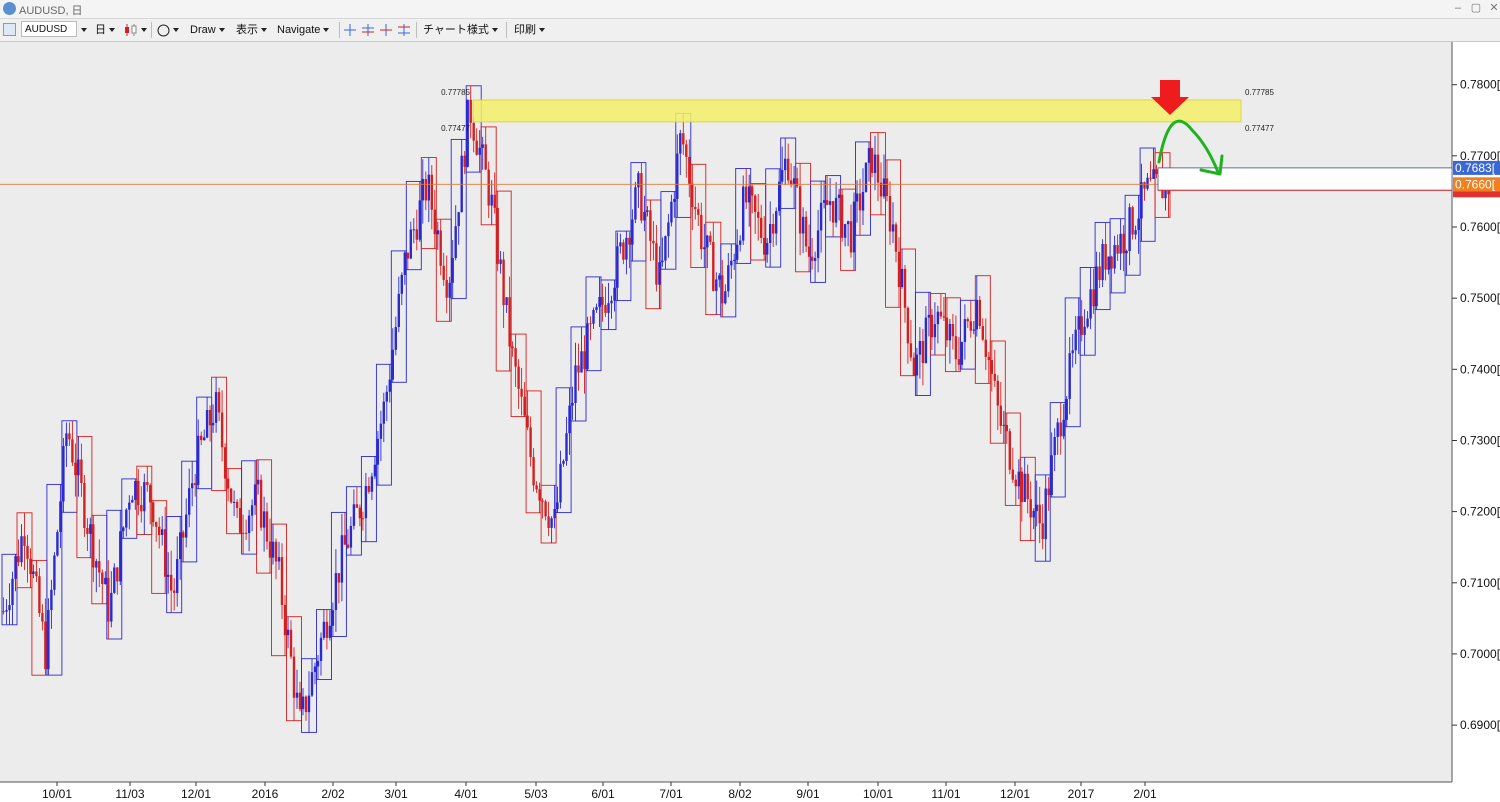 The image size is (1500, 802). Describe the element at coordinates (1015, 794) in the screenshot. I see `x-tick-label: 12/01` at that location.